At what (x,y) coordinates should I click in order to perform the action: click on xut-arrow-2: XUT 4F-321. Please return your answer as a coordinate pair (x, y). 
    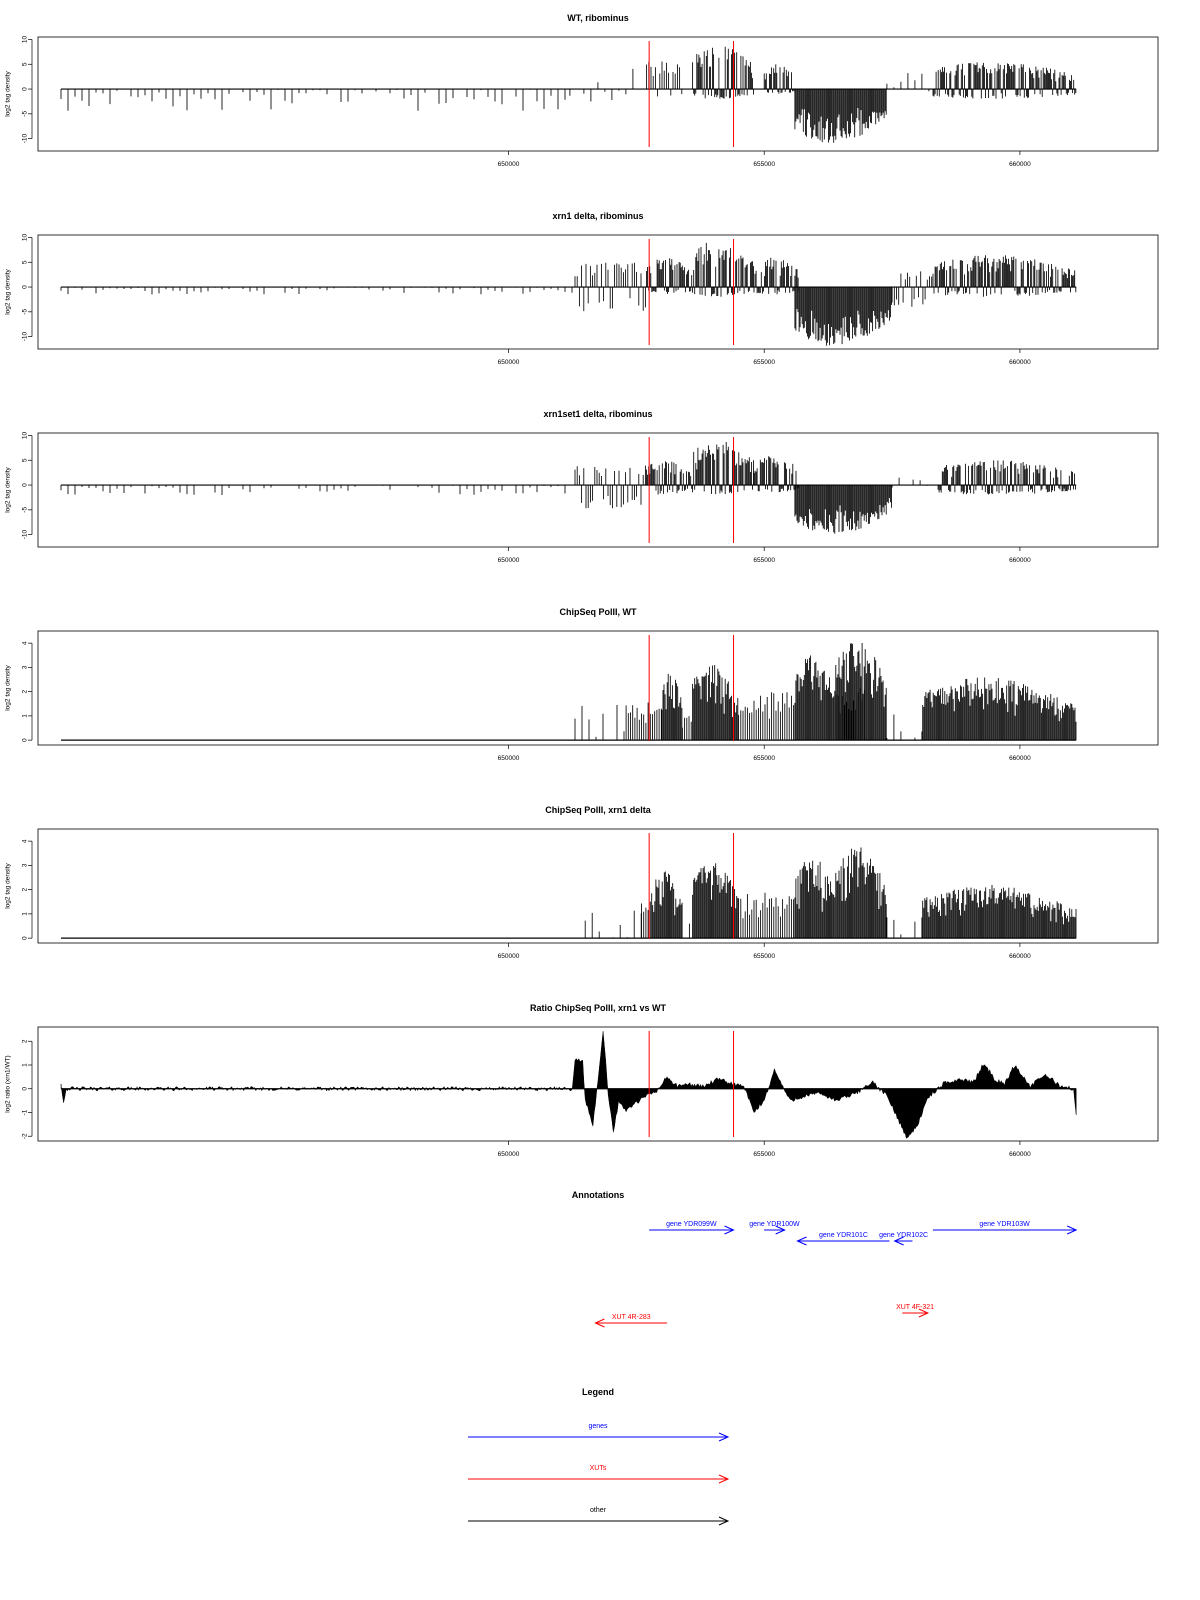
    Looking at the image, I should click on (915, 1311).